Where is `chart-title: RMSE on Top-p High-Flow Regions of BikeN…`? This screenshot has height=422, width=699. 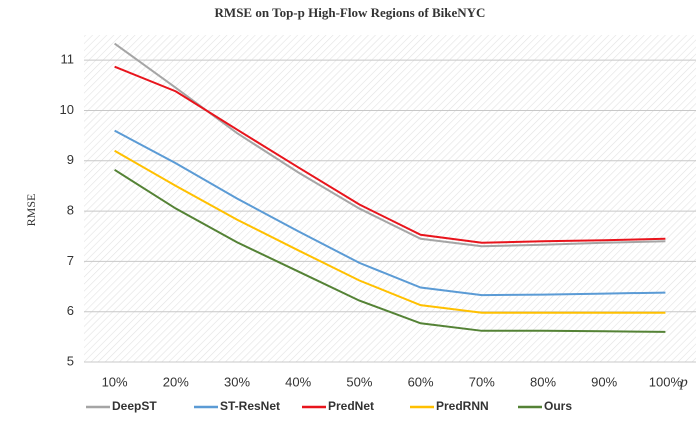
chart-title: RMSE on Top-p High-Flow Regions of BikeN… is located at coordinates (350, 12).